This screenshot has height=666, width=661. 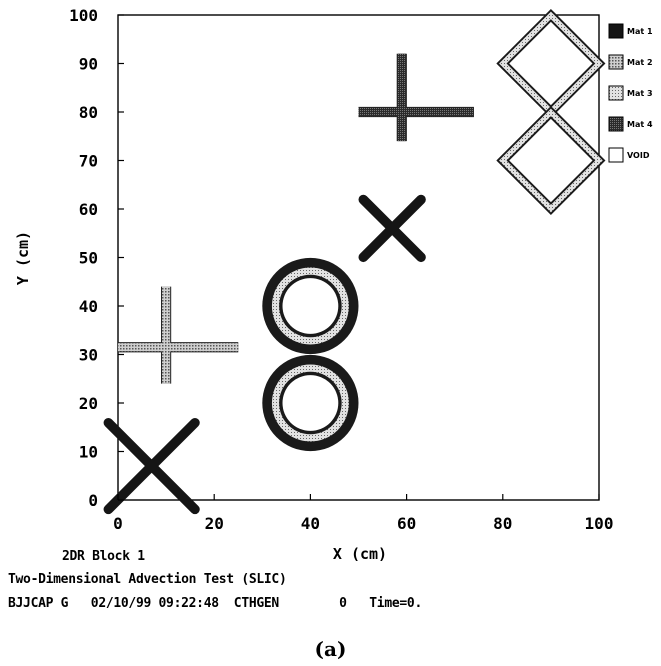 I want to click on x-tick-label: 40, so click(x=310, y=523).